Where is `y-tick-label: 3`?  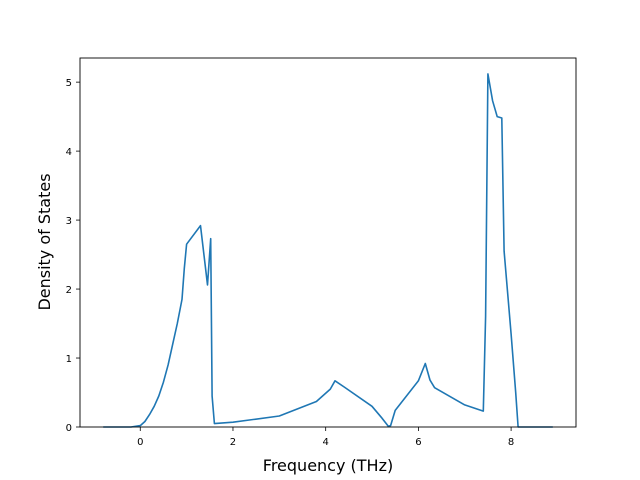 y-tick-label: 3 is located at coordinates (69, 221).